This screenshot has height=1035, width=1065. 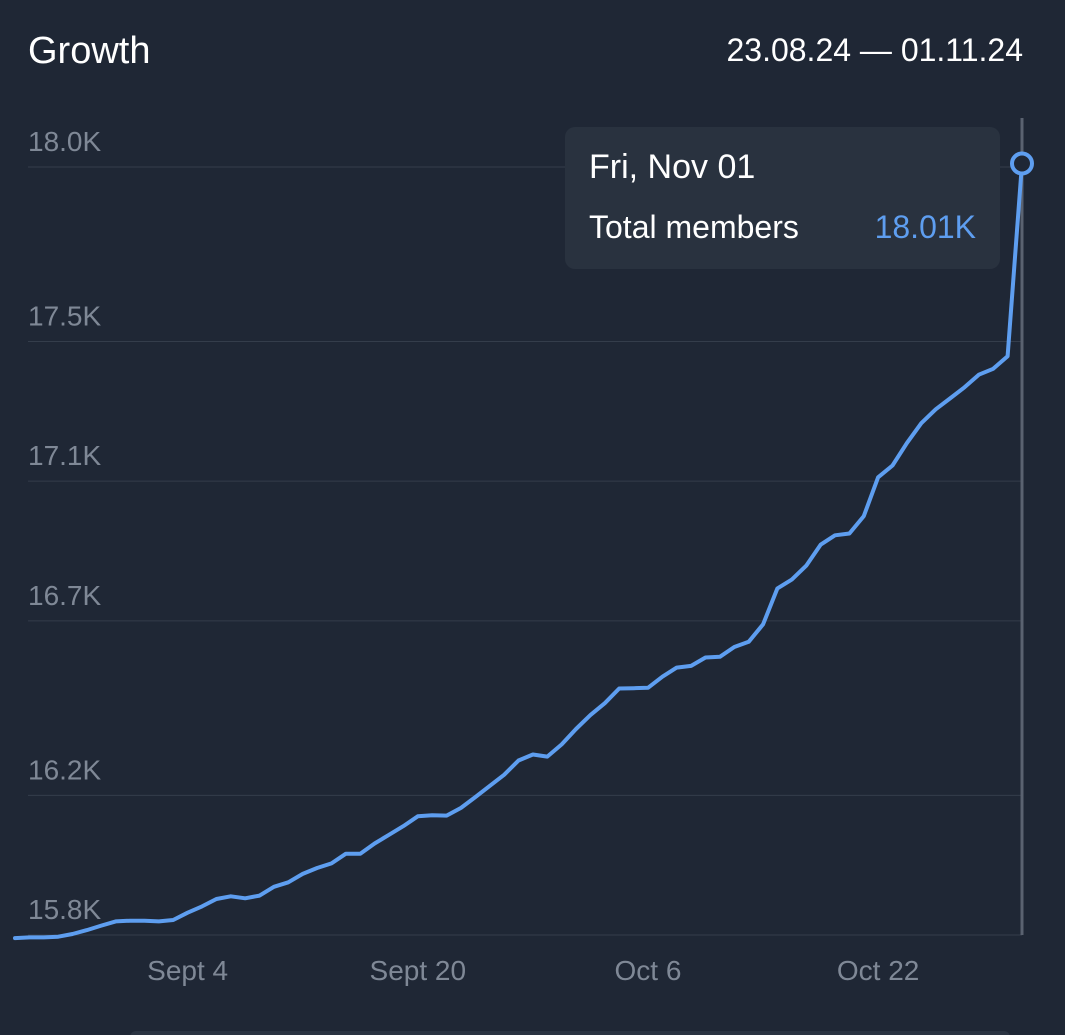 I want to click on date-range: 23.08.24 — 01.11.24, so click(x=874, y=50).